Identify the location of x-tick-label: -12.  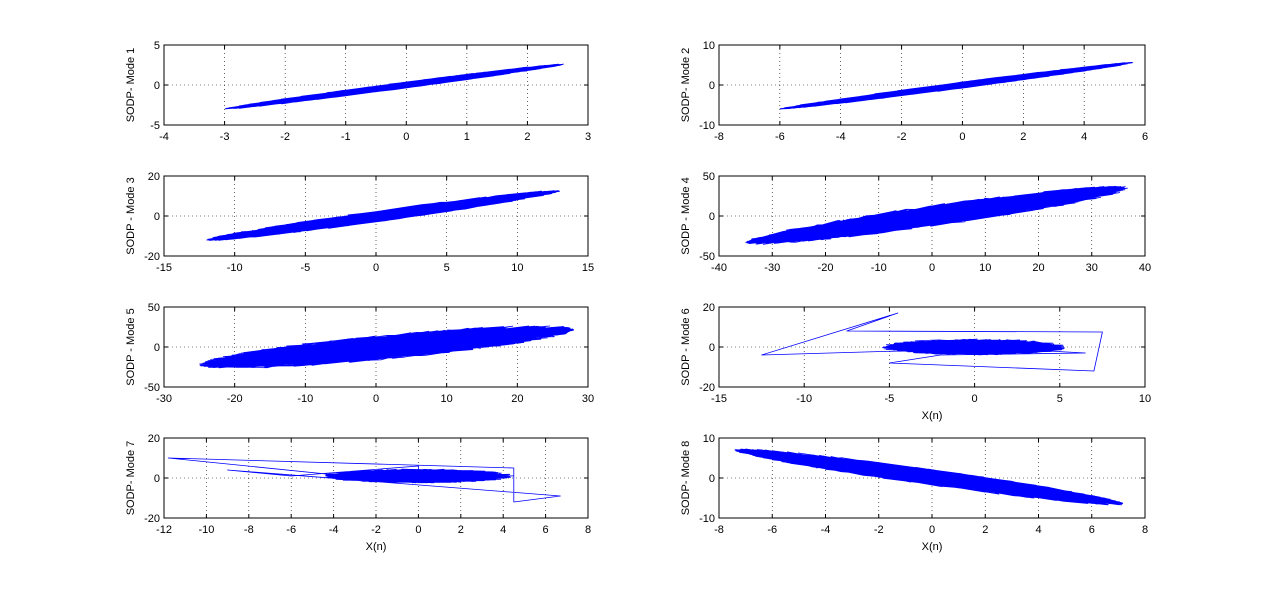
(164, 530).